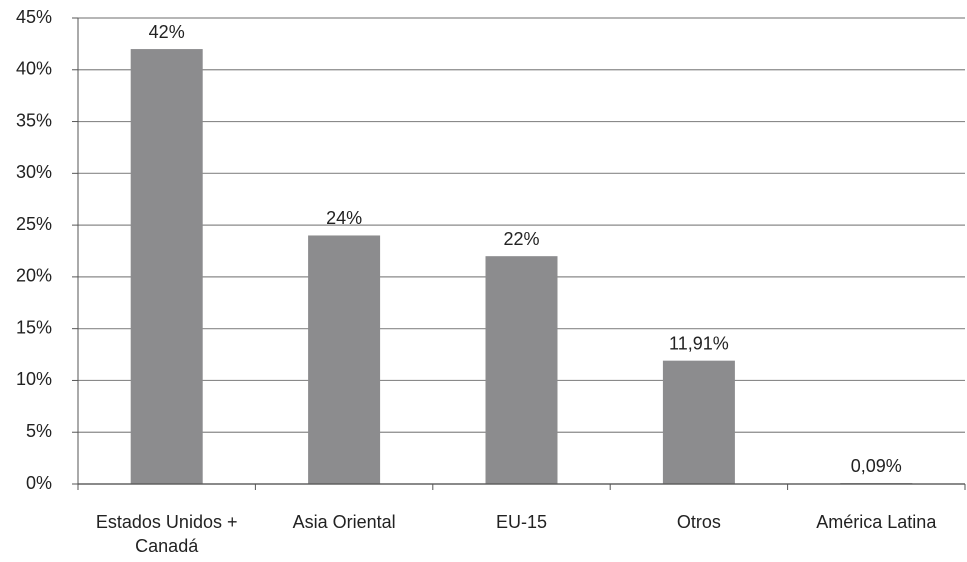 This screenshot has height=562, width=967. Describe the element at coordinates (521, 239) in the screenshot. I see `data-label: 22%` at that location.